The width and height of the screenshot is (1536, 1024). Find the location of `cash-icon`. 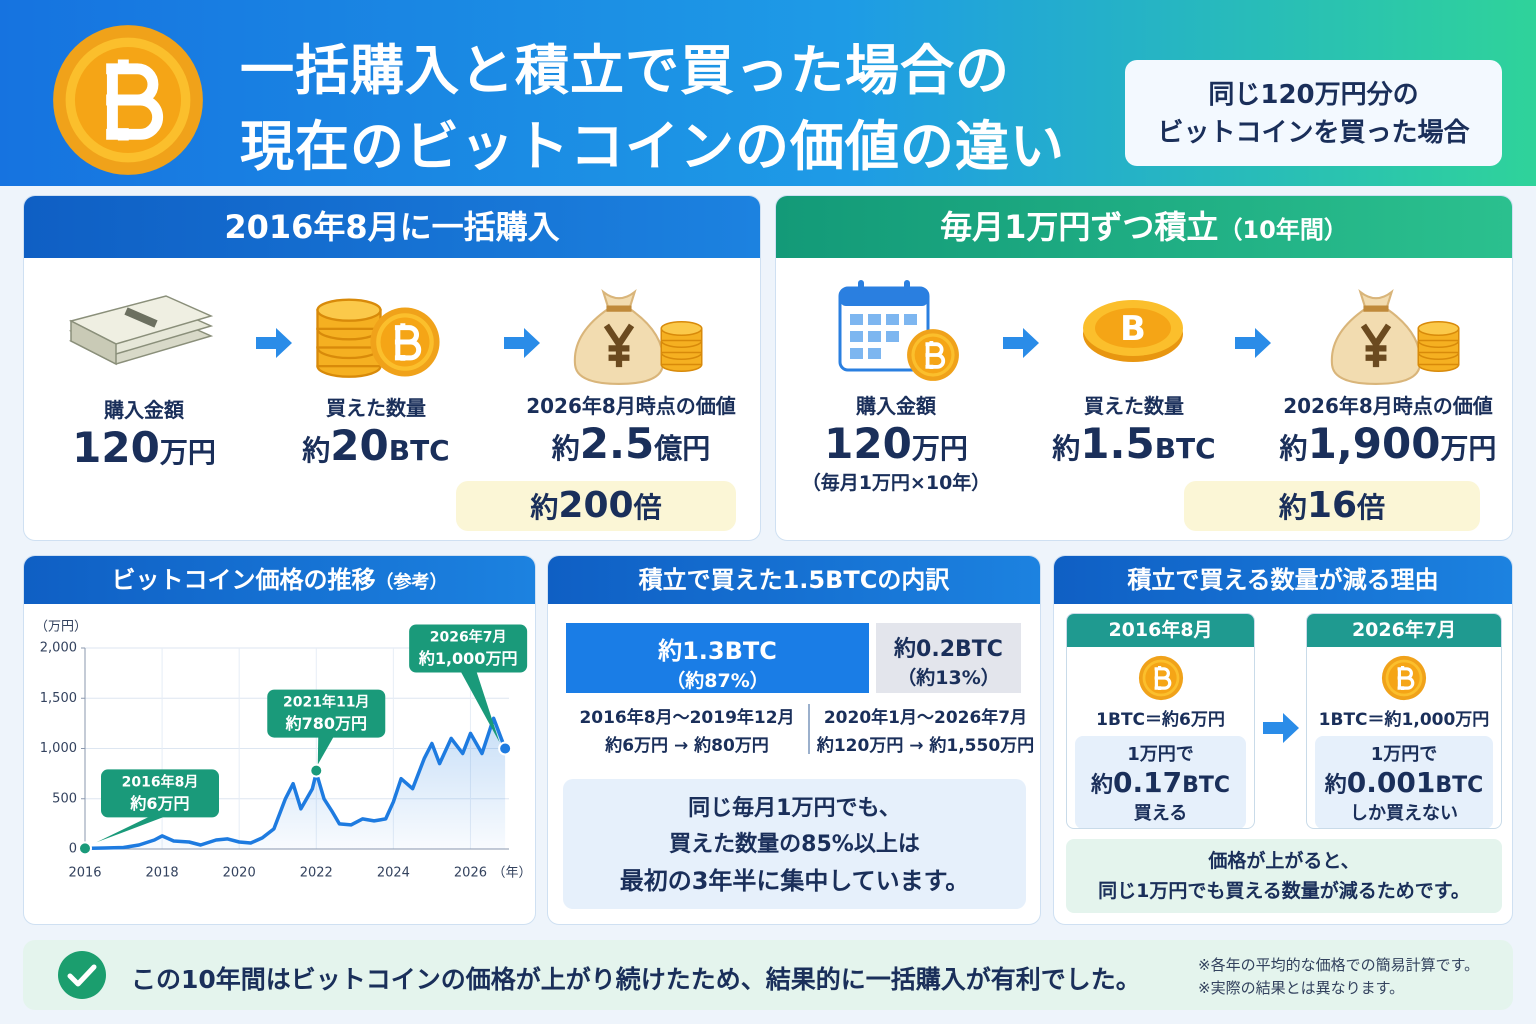

cash-icon is located at coordinates (141, 330).